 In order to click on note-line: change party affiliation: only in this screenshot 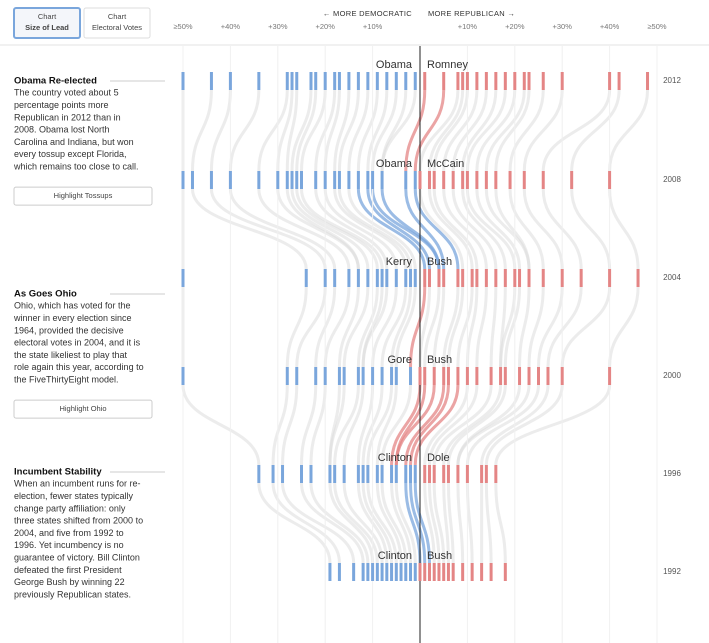, I will do `click(70, 508)`.